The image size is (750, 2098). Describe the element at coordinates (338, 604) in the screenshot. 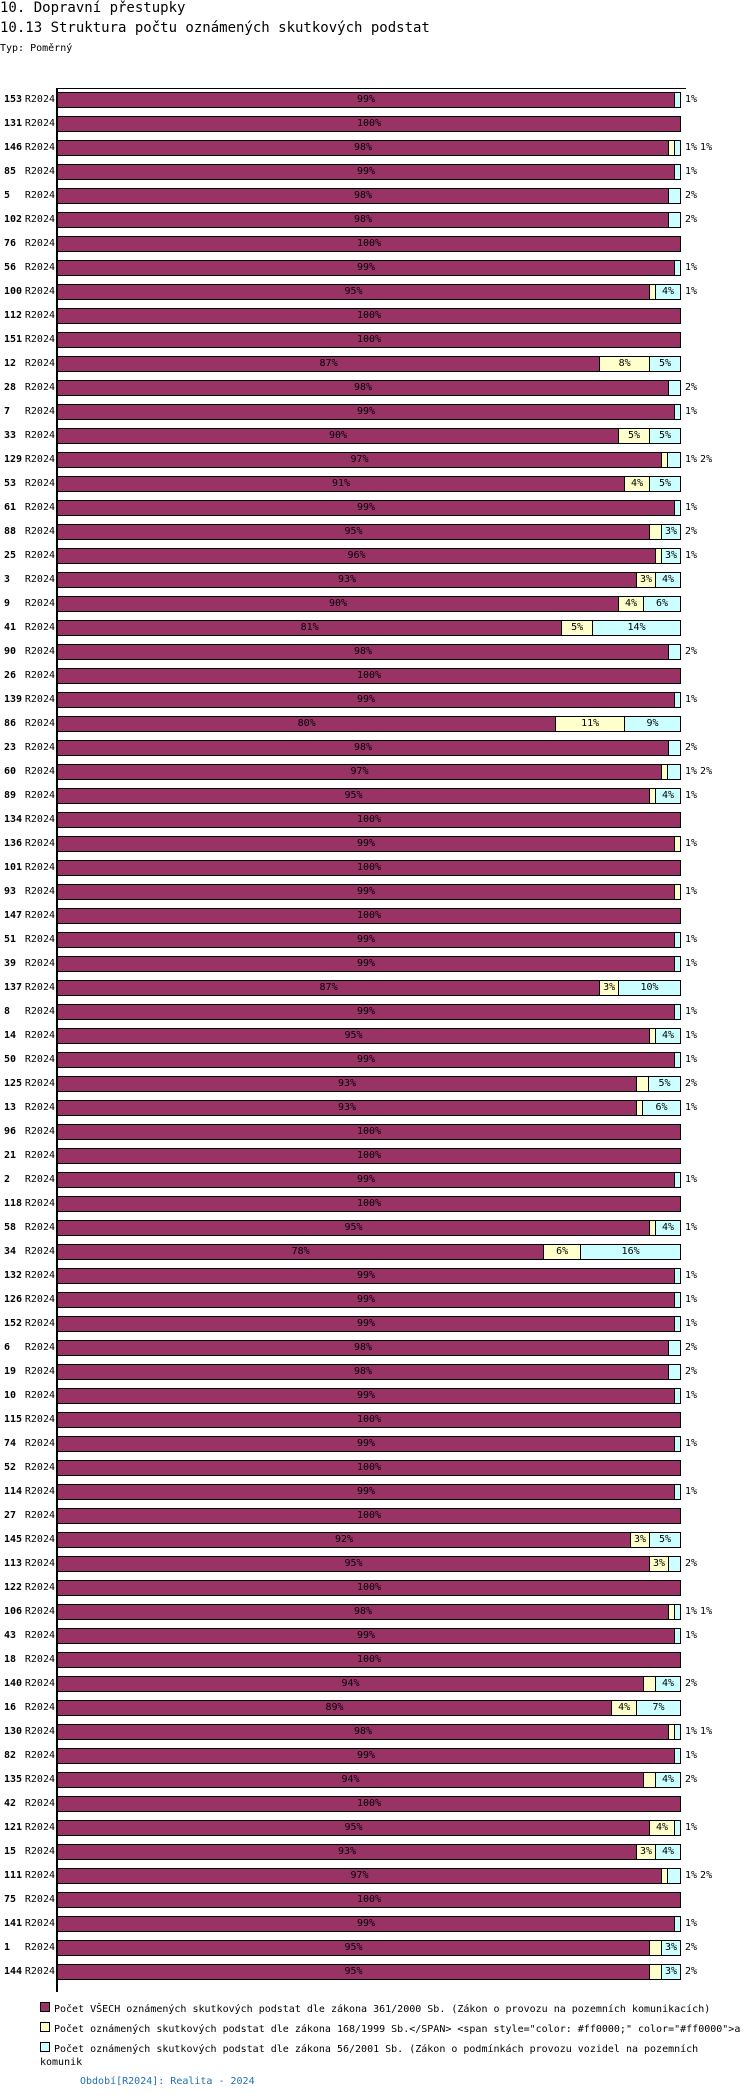

I see `segment-361-2000: 90%` at that location.